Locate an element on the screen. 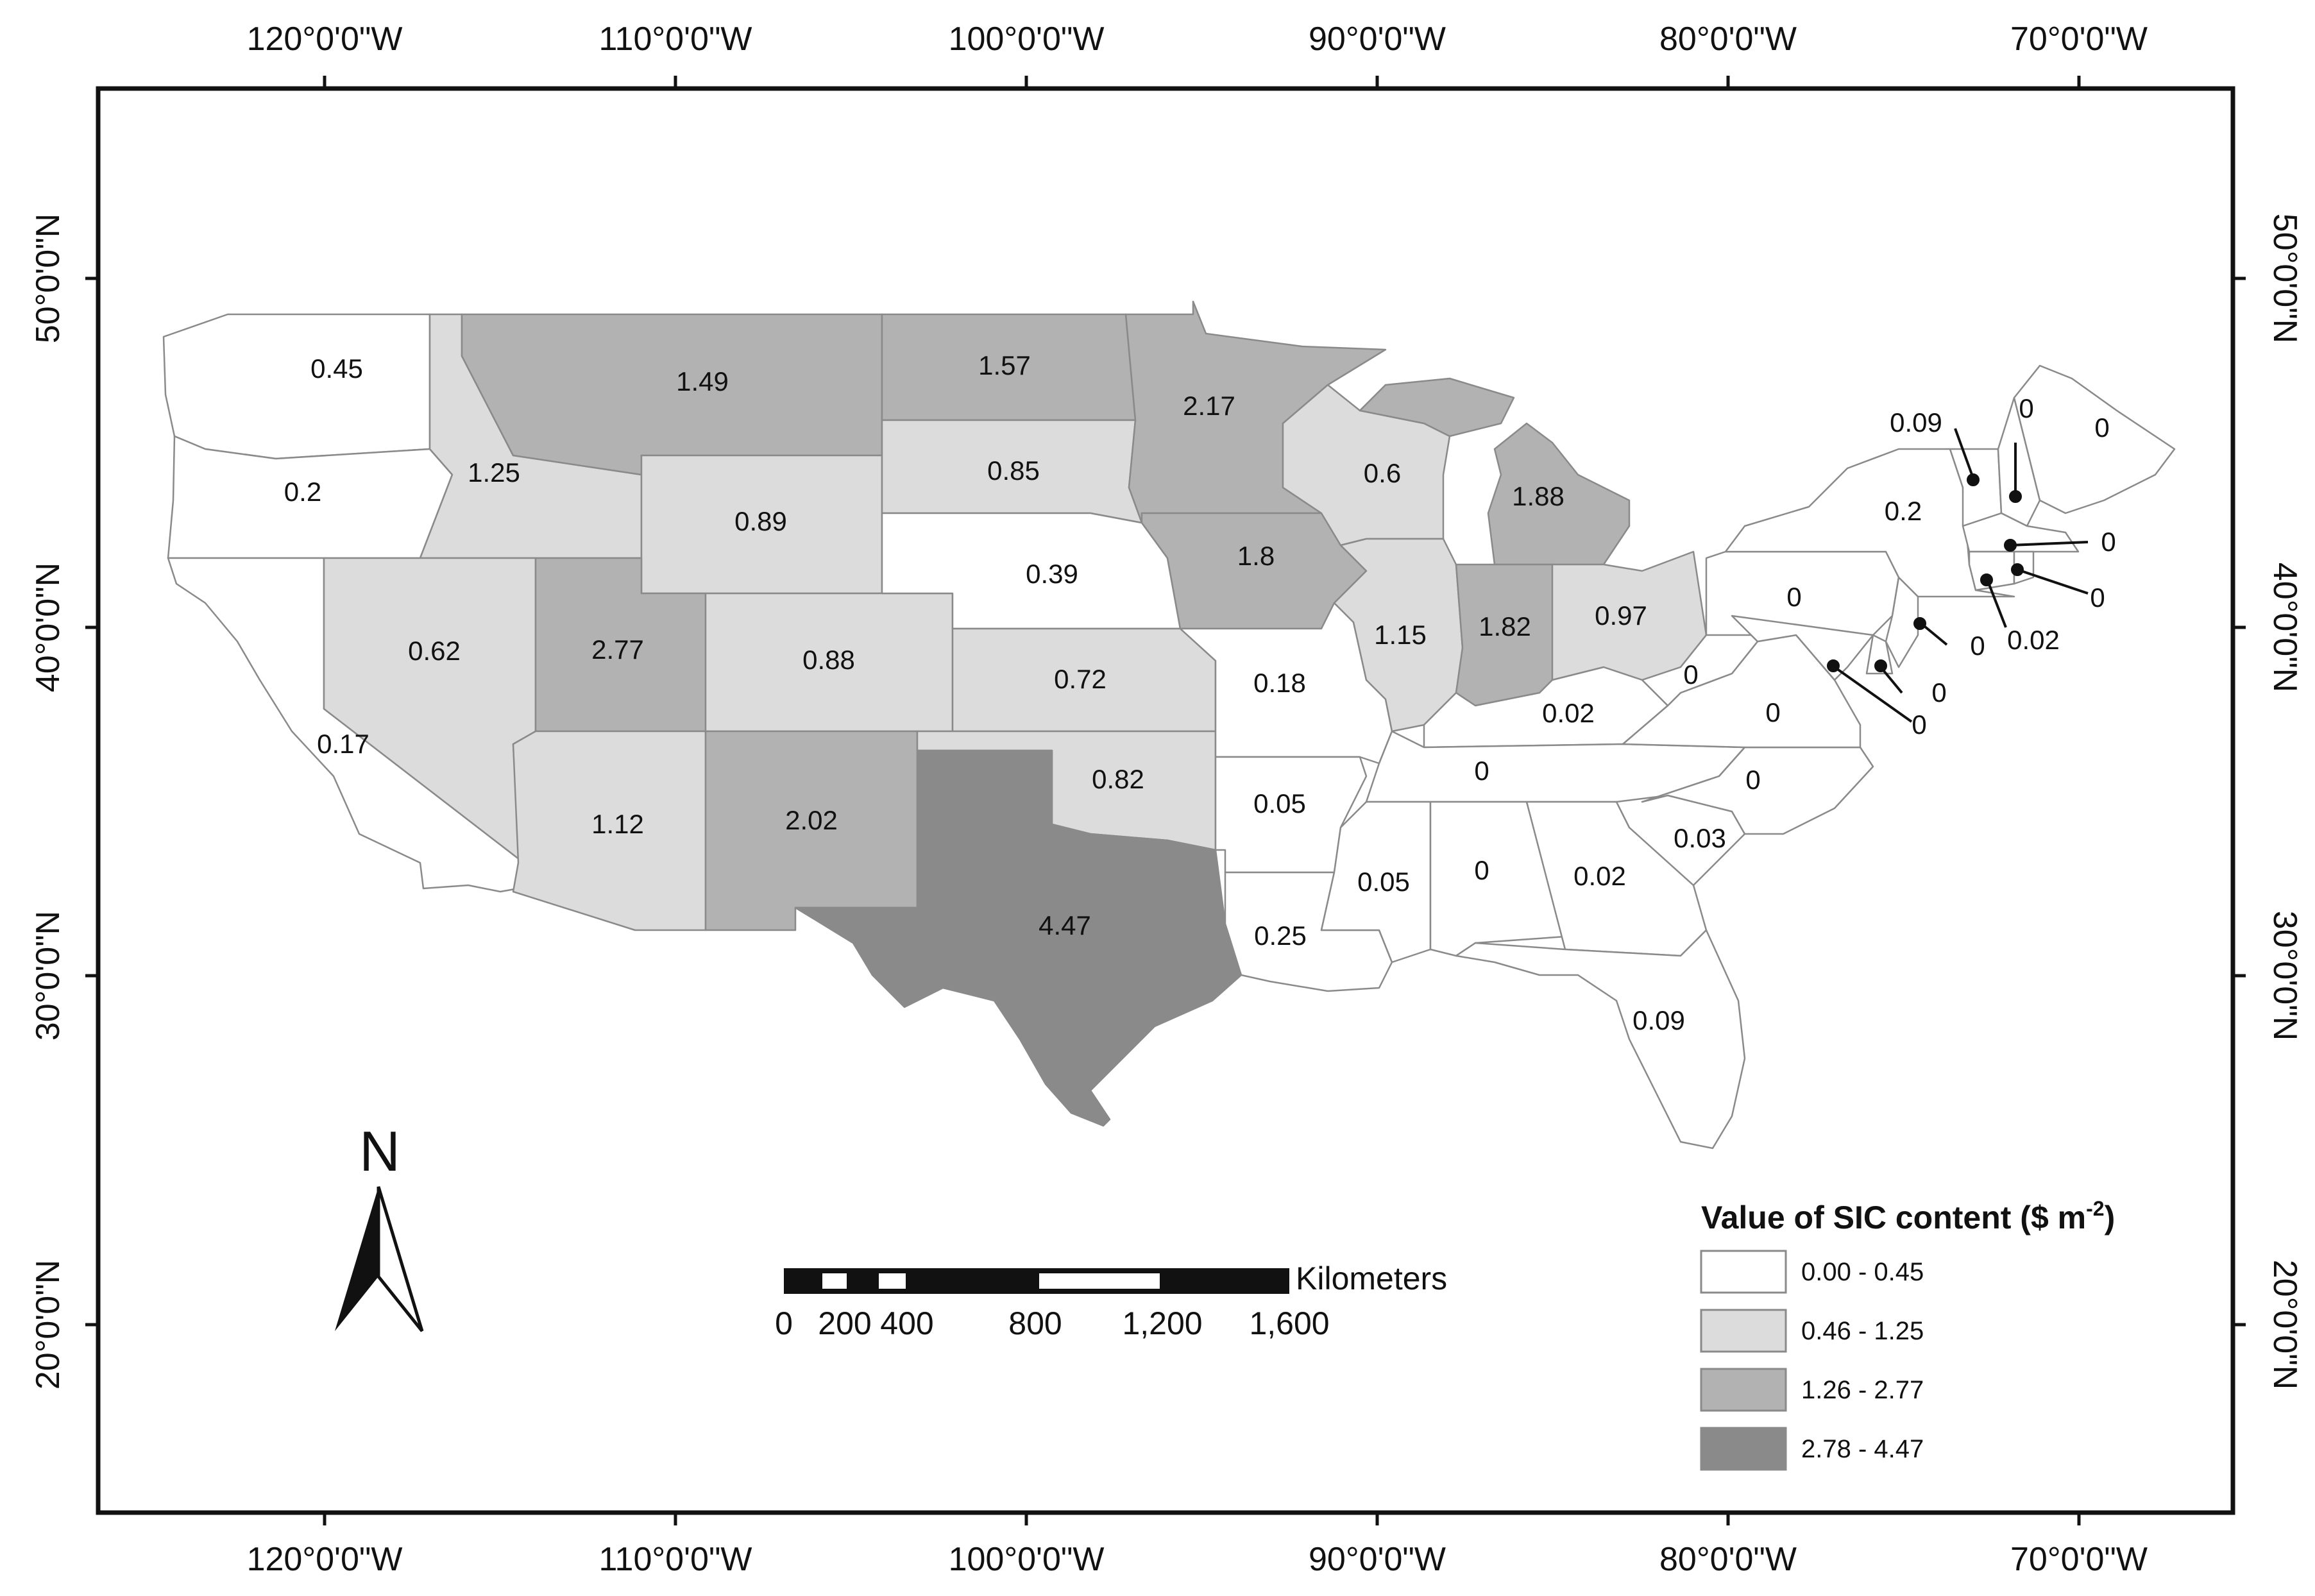 The height and width of the screenshot is (1596, 2315). label-vt: 0.09 is located at coordinates (1916, 422).